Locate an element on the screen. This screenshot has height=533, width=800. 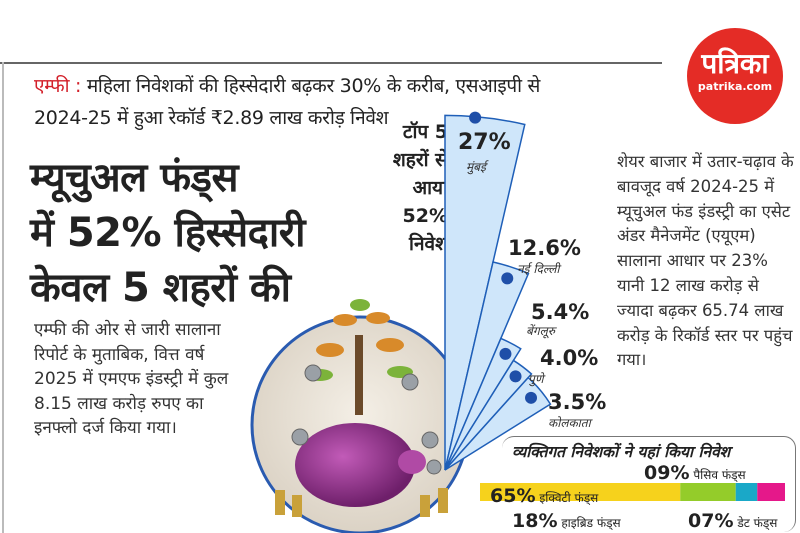
title-line-1: म्यूचुअल फंड्स is located at coordinates (134, 178).